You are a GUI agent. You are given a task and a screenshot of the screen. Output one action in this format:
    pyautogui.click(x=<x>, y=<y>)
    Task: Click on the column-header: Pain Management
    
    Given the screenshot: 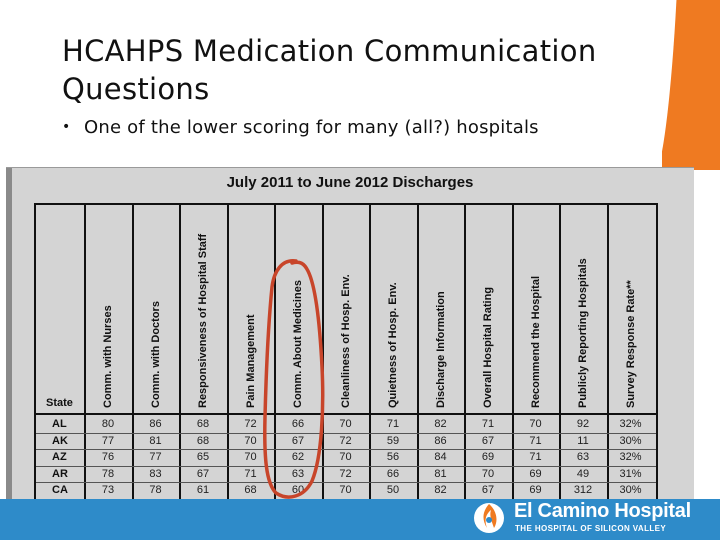 What is the action you would take?
    pyautogui.click(x=250, y=361)
    